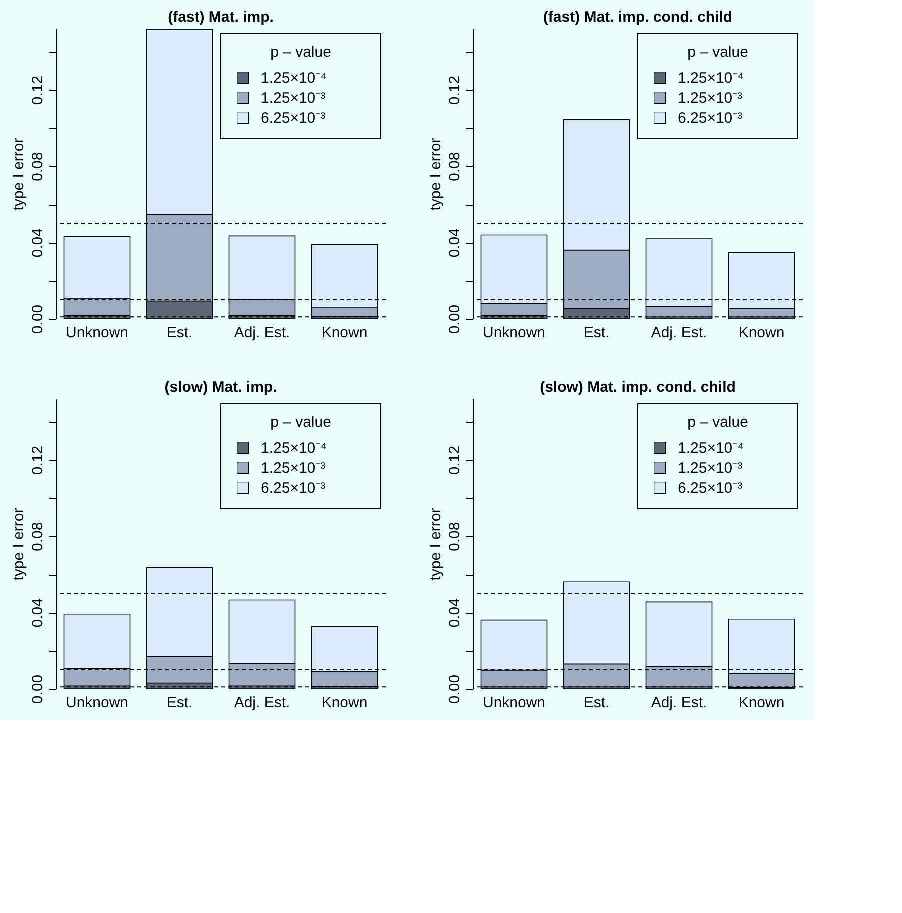 This screenshot has width=902, height=913. What do you see at coordinates (221, 387) in the screenshot?
I see `chart-title: (slow) Mat. imp.` at bounding box center [221, 387].